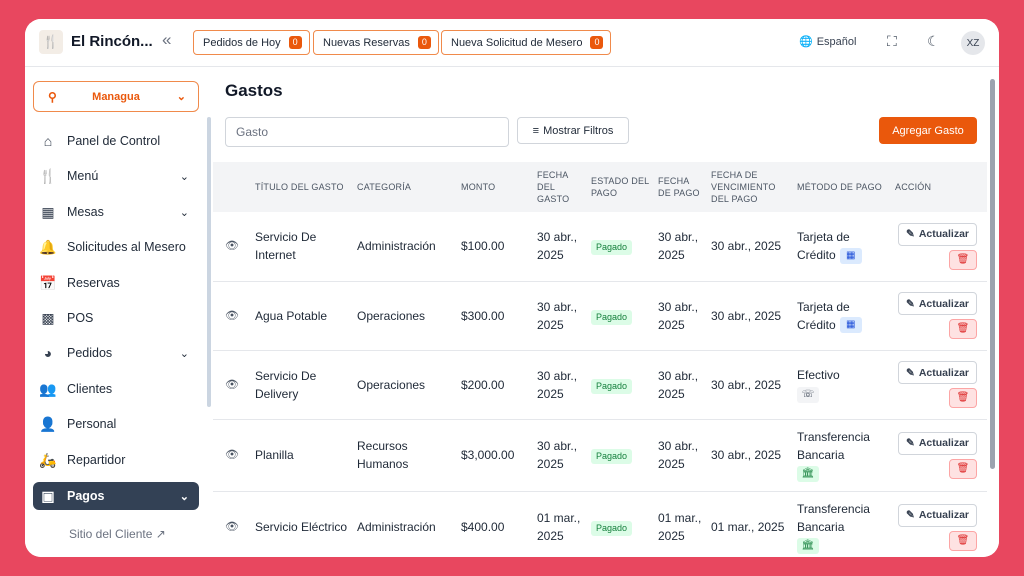 The height and width of the screenshot is (576, 1024). What do you see at coordinates (836, 41) in the screenshot?
I see `language-label: Español` at bounding box center [836, 41].